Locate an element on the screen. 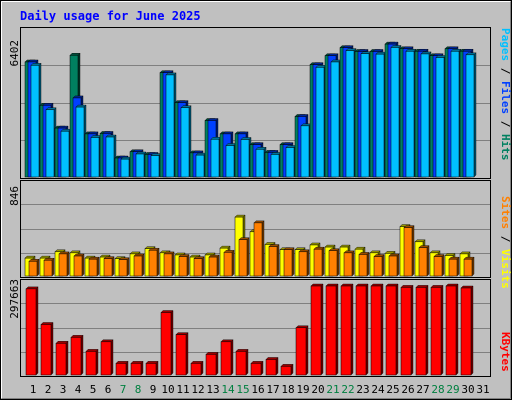 The width and height of the screenshot is (512, 400). panel-top-max-label: 6402 is located at coordinates (14, 53).